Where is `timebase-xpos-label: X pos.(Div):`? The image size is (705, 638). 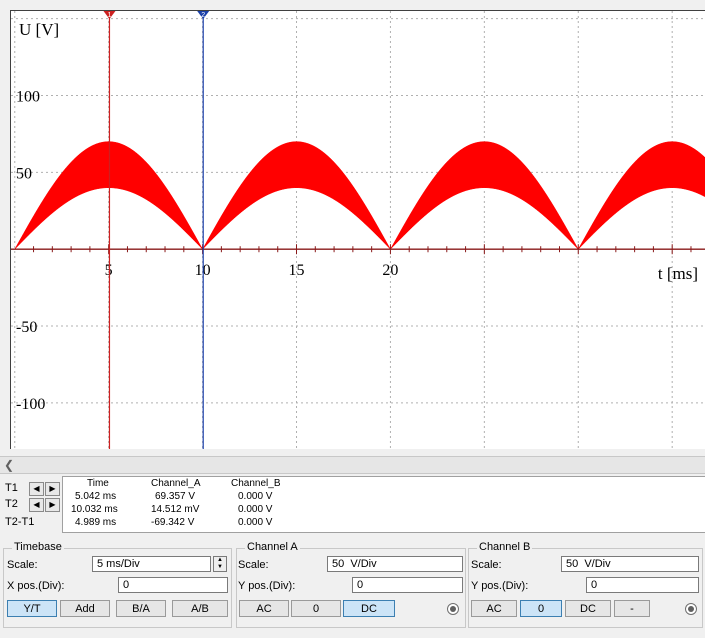
timebase-xpos-label: X pos.(Div): is located at coordinates (36, 586).